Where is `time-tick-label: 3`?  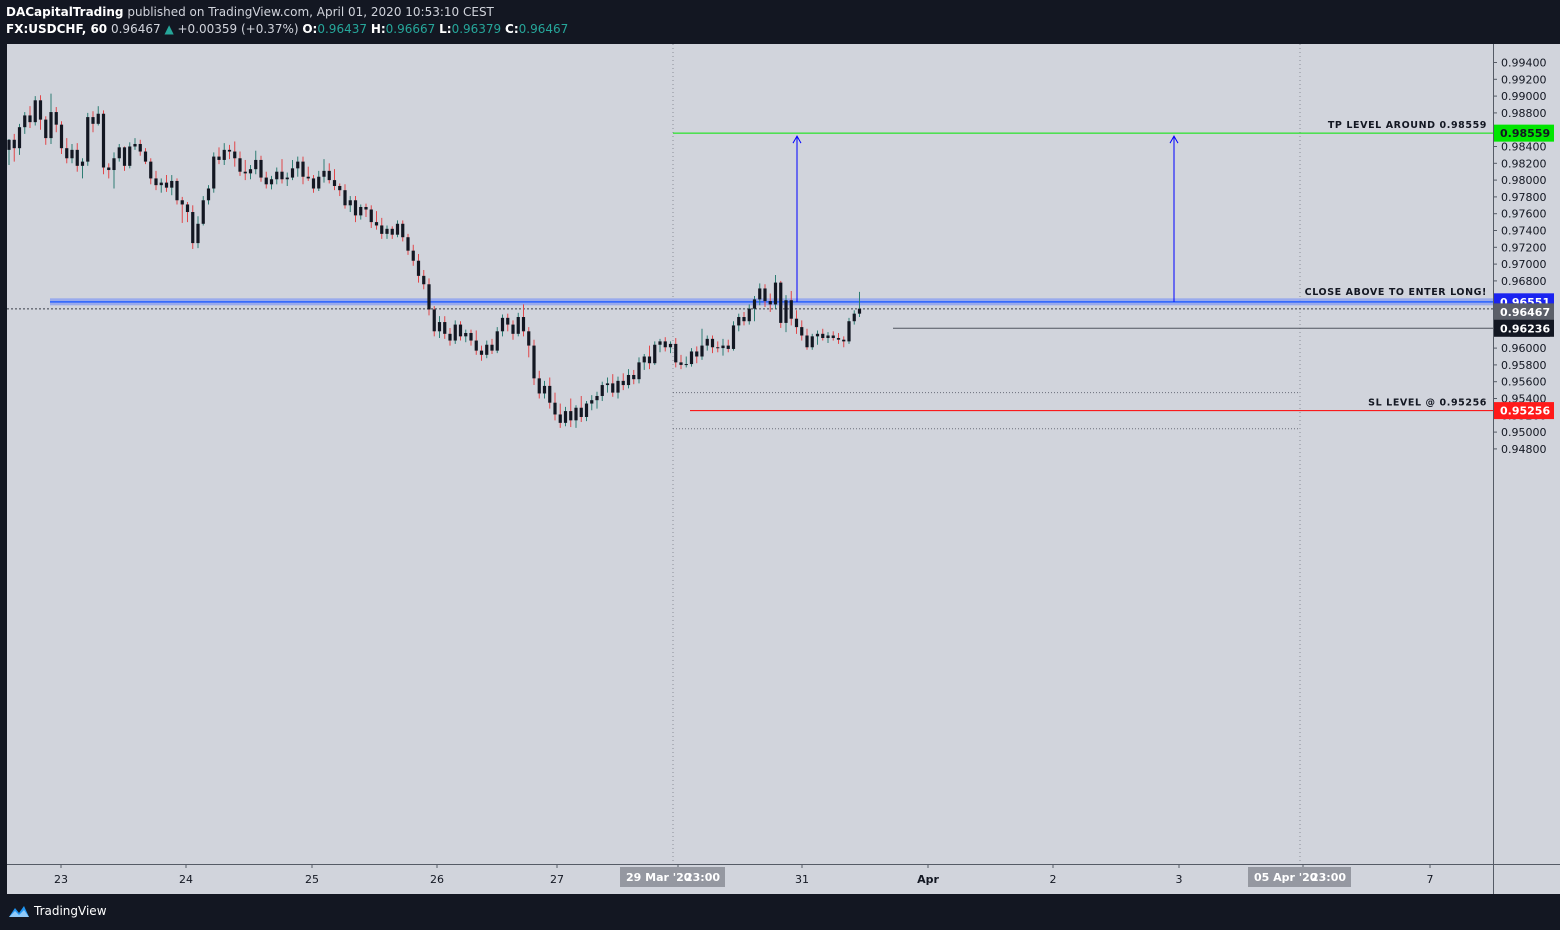 time-tick-label: 3 is located at coordinates (1179, 879).